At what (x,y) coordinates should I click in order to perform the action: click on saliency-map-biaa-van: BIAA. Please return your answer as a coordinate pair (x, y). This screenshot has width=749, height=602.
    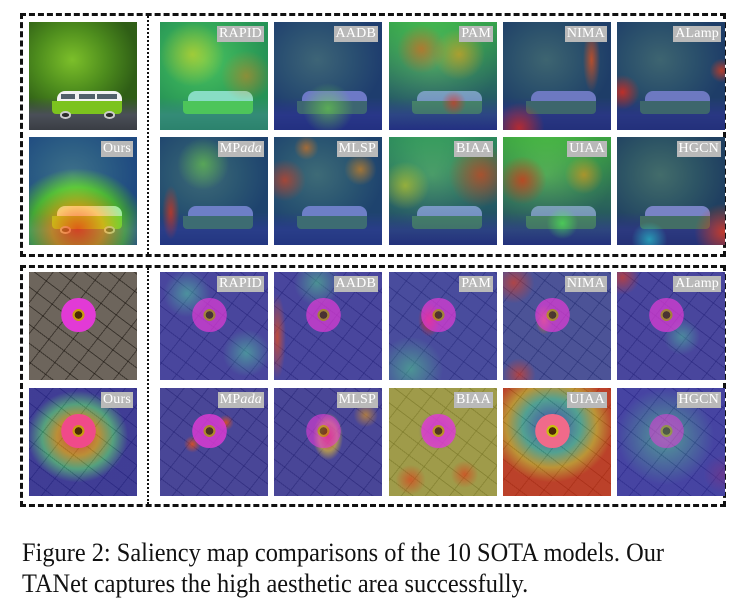
    Looking at the image, I should click on (443, 191).